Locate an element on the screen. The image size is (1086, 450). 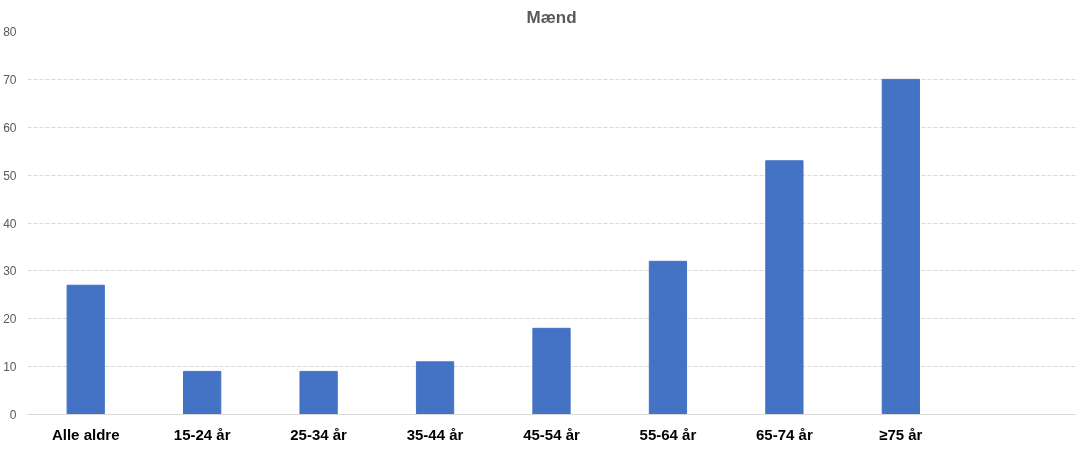
y-tick-label: 40 is located at coordinates (10, 223).